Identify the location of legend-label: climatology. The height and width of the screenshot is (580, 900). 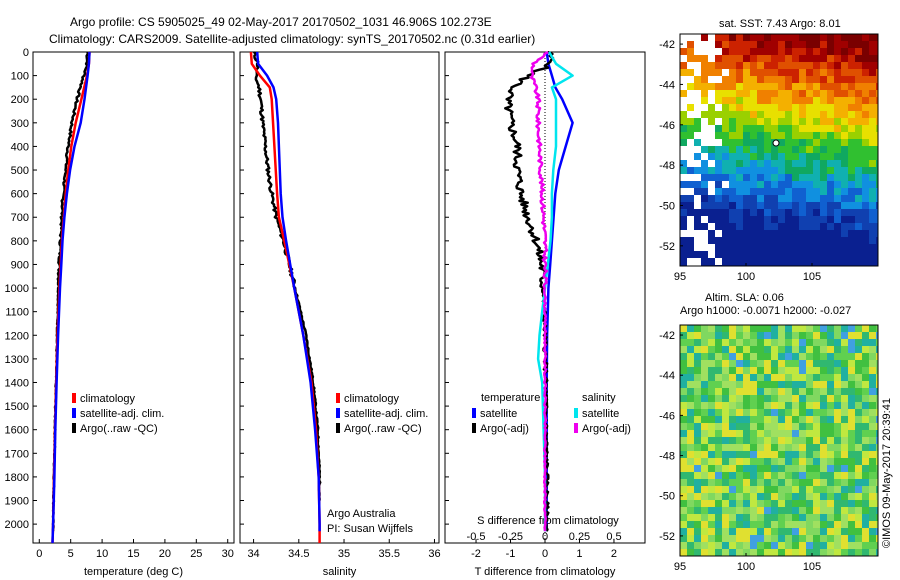
(372, 399).